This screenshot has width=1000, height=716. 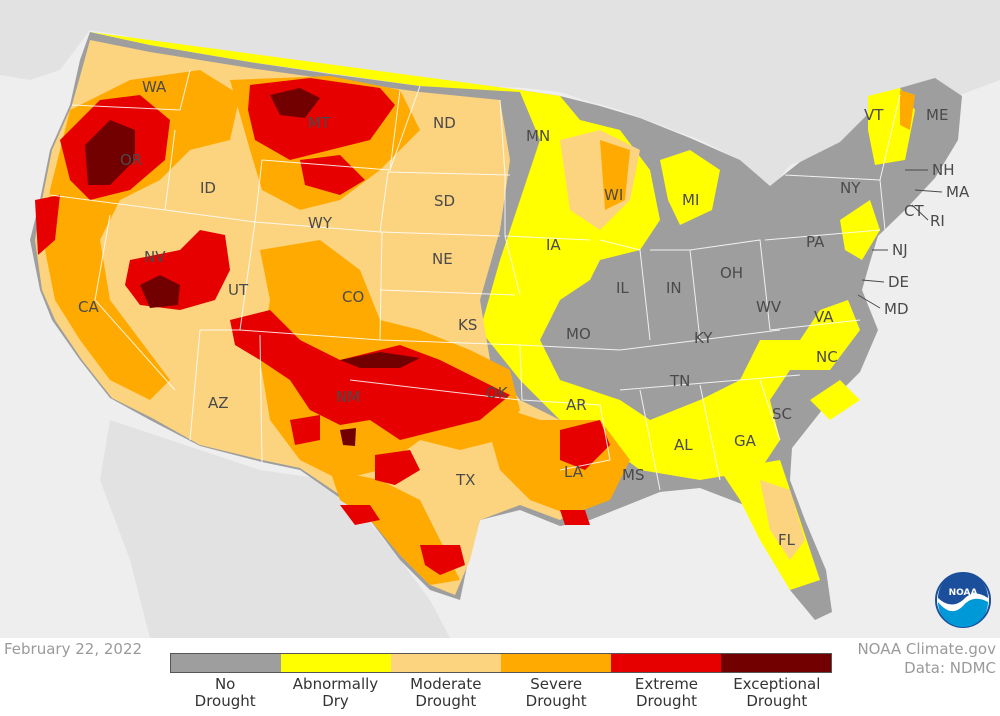 What do you see at coordinates (556, 663) in the screenshot?
I see `legend-swatch-severe` at bounding box center [556, 663].